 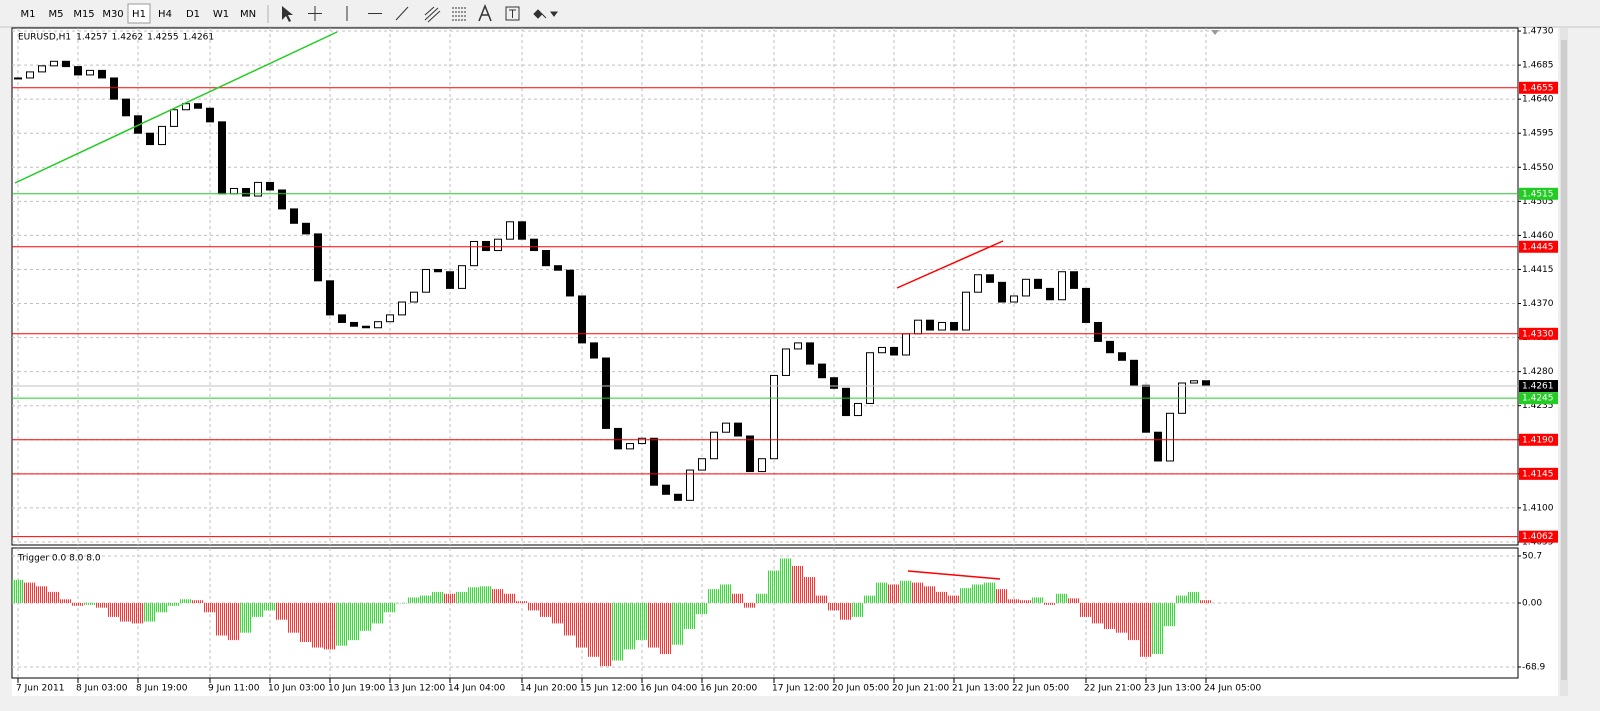 I want to click on timeframe-label: M30, so click(x=112, y=14).